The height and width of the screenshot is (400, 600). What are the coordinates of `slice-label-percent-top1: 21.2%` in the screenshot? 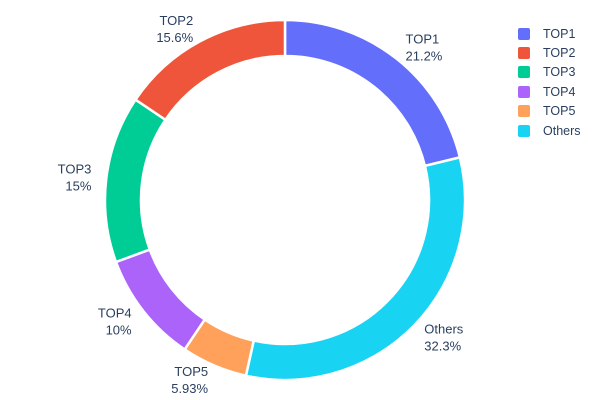 It's located at (424, 56).